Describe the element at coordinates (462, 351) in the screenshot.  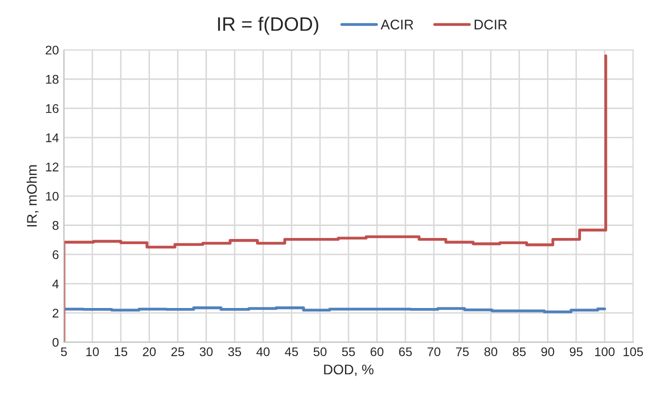
I see `x-tick-label: 75` at that location.